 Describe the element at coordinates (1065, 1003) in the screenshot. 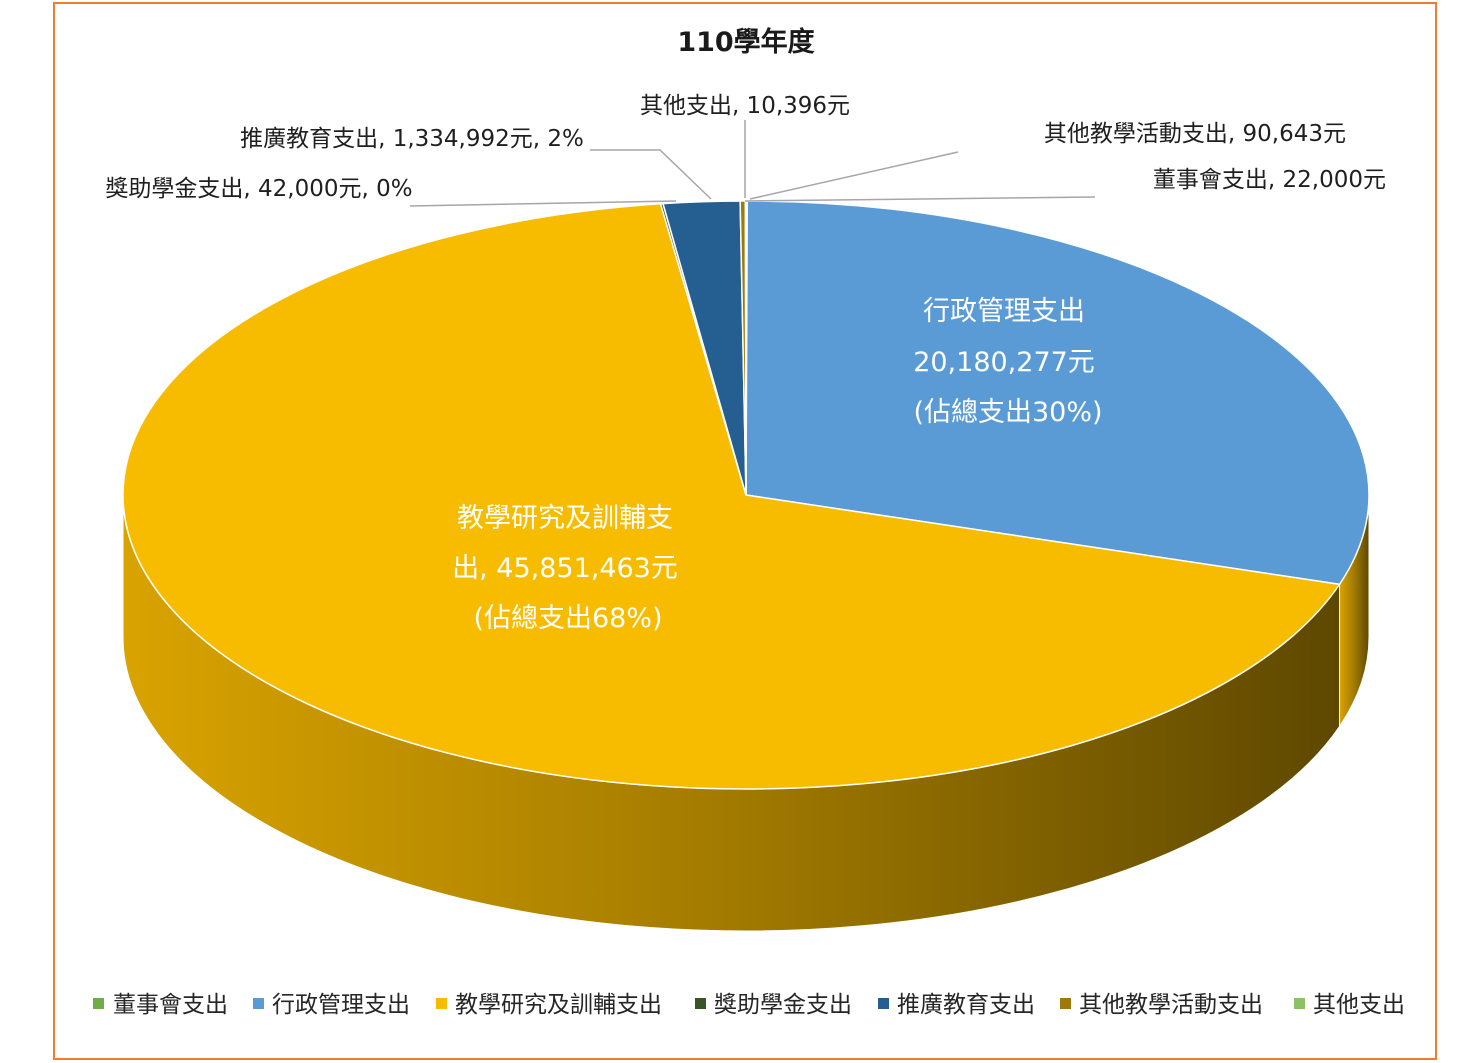

I see `legend-swatch-other-teaching` at that location.